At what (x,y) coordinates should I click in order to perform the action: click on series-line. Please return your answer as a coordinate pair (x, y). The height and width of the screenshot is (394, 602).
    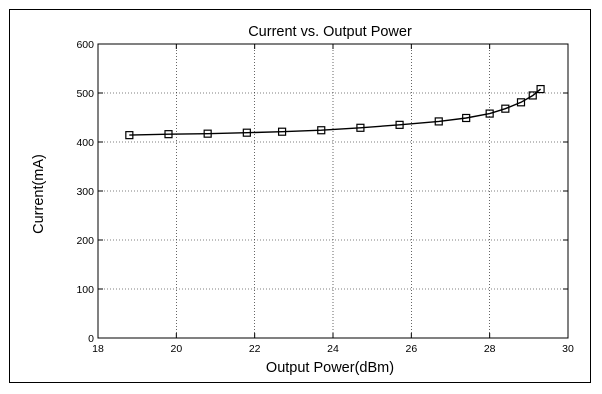
    Looking at the image, I should click on (335, 112).